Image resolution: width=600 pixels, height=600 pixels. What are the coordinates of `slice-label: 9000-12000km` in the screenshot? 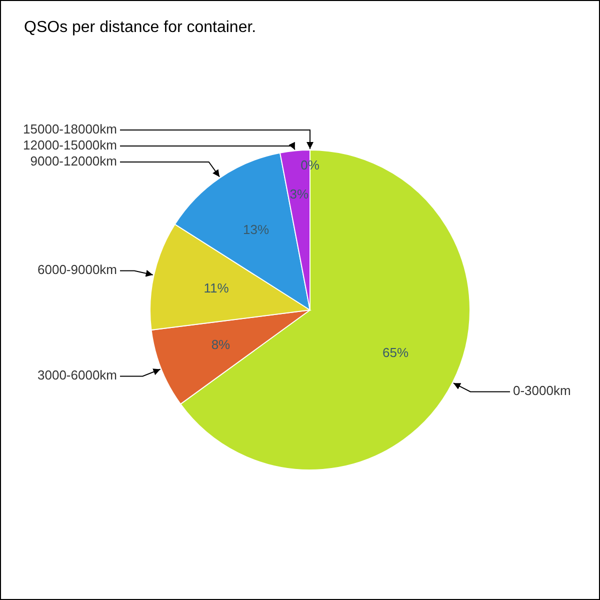 It's located at (73, 160).